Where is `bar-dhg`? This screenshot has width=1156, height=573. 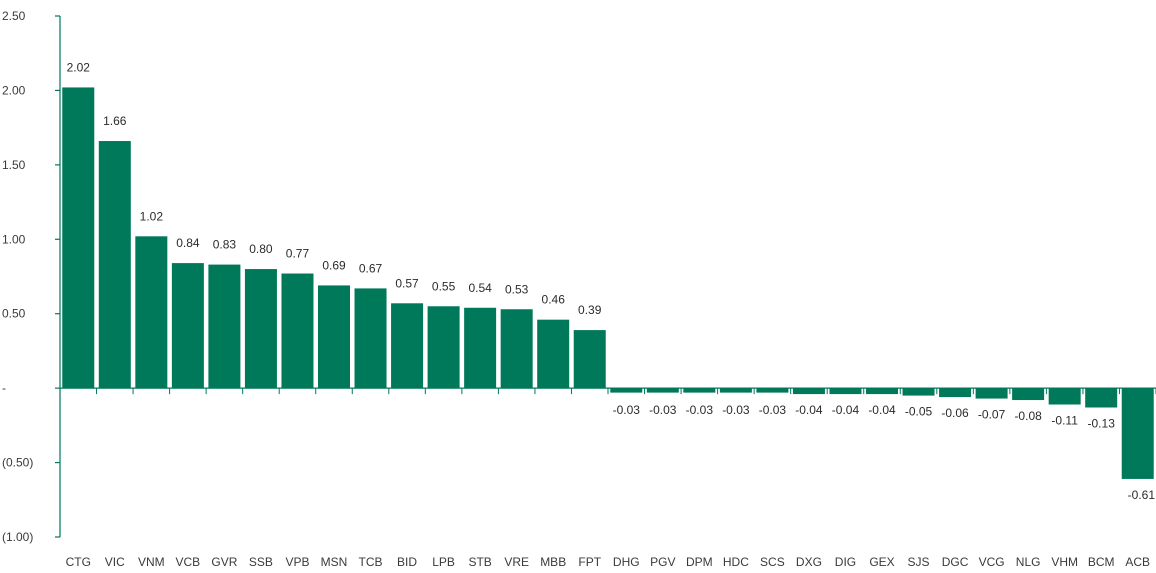
bar-dhg is located at coordinates (626, 390).